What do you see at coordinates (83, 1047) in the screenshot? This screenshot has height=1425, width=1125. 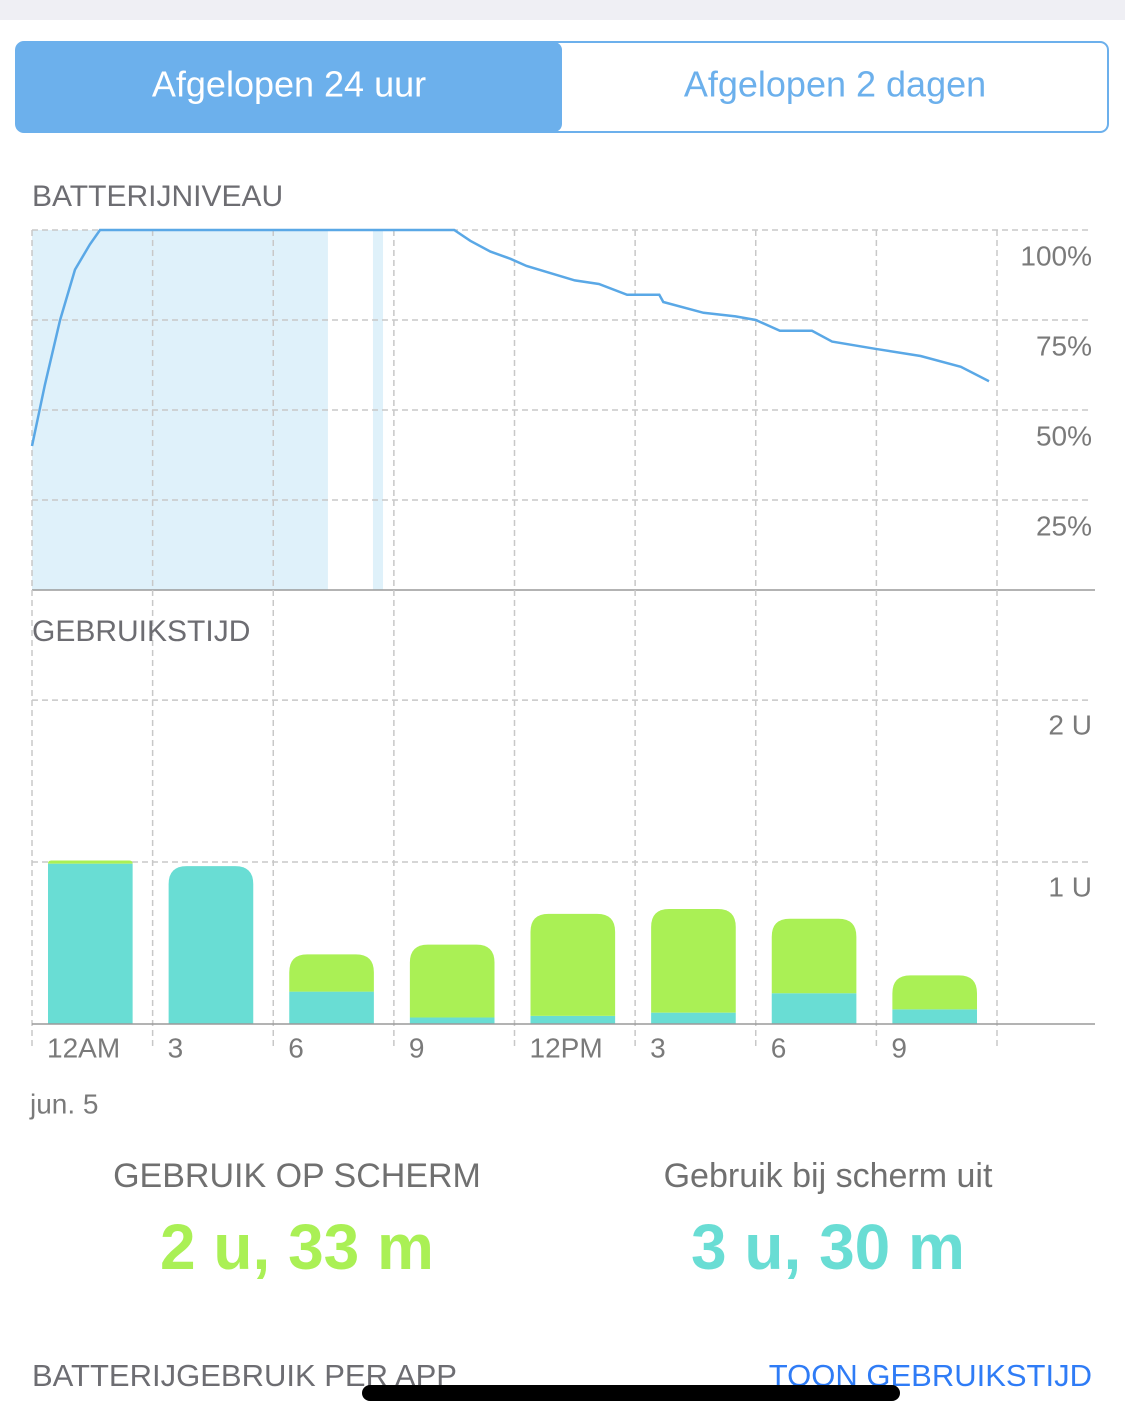 I see `x-tick-label: 12AM` at bounding box center [83, 1047].